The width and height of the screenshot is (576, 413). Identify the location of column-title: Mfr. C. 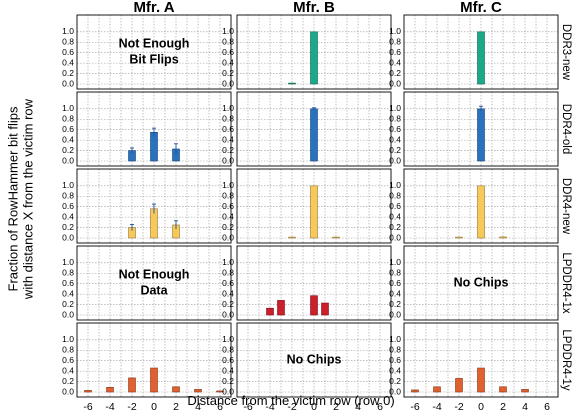
(481, 8).